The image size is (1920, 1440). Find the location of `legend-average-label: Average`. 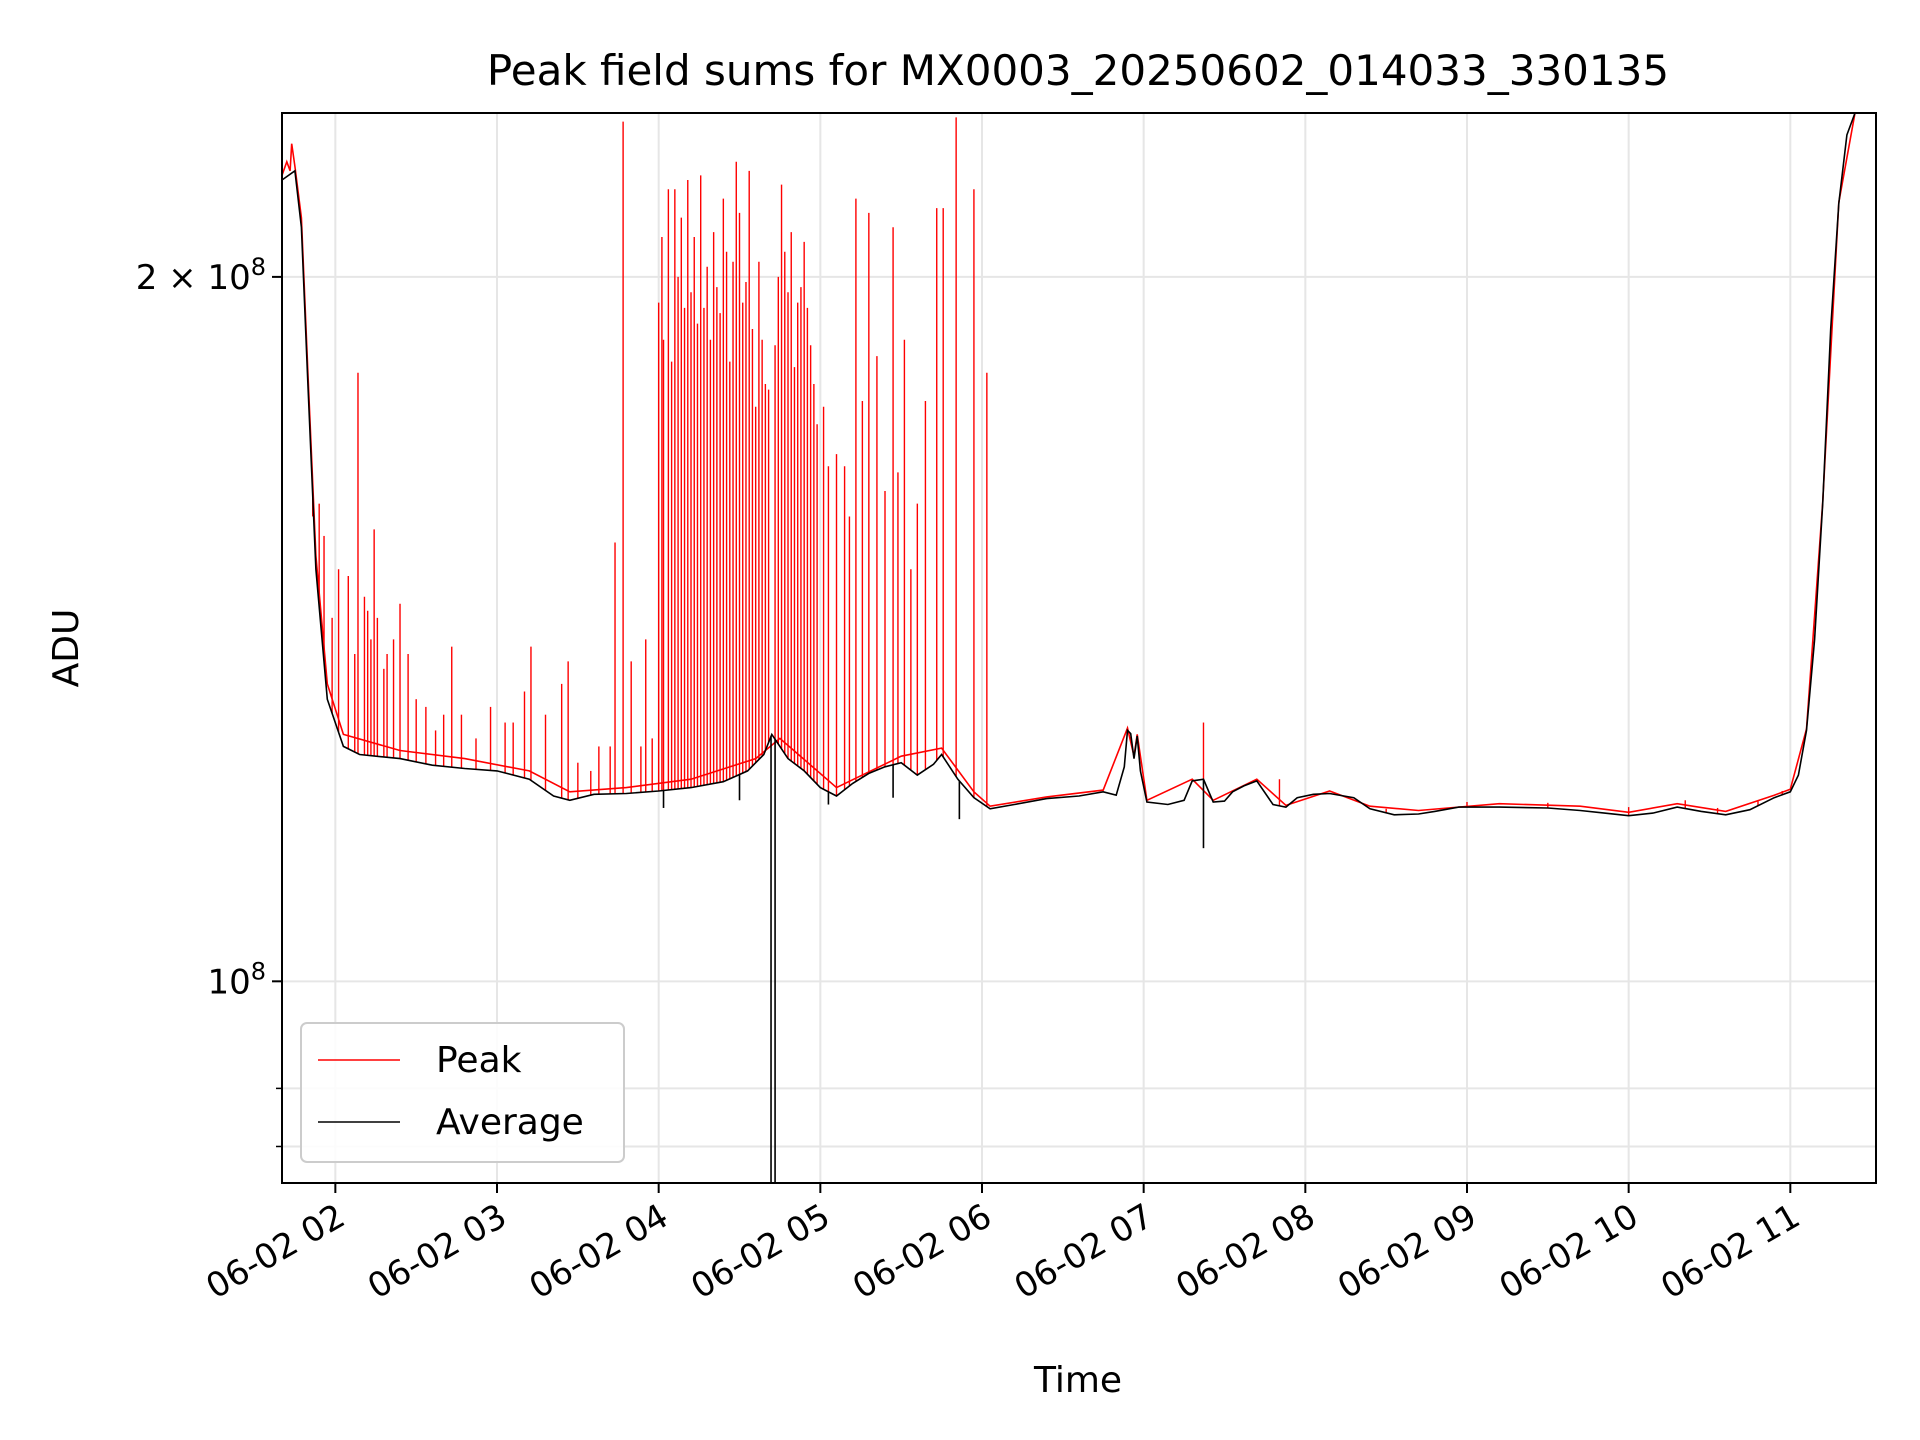

legend-average-label: Average is located at coordinates (510, 1122).